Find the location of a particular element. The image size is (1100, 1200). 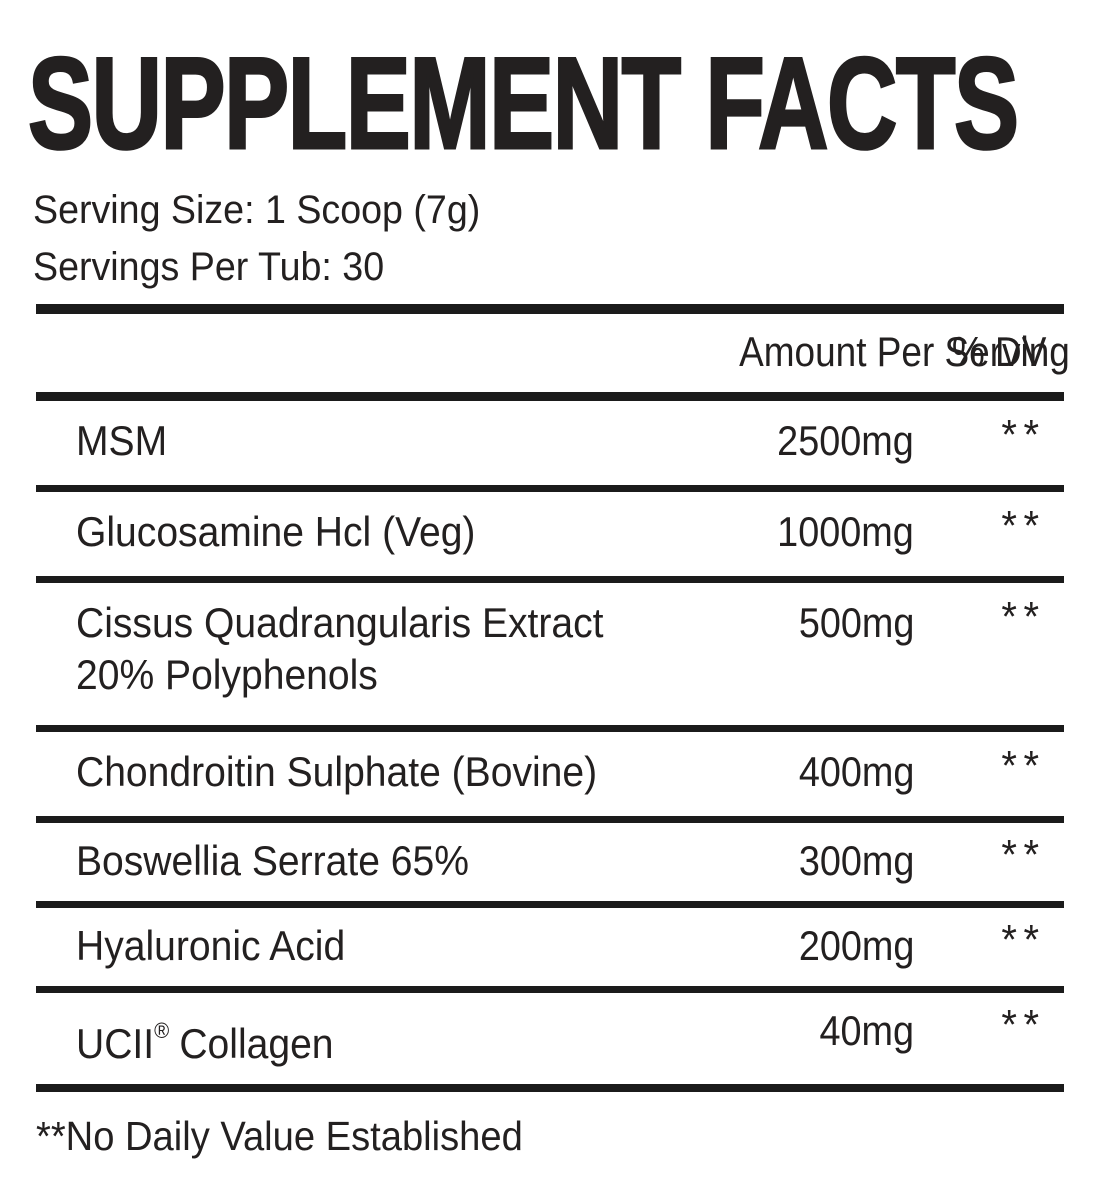

ingredient-amount: 40mg is located at coordinates (866, 1030).